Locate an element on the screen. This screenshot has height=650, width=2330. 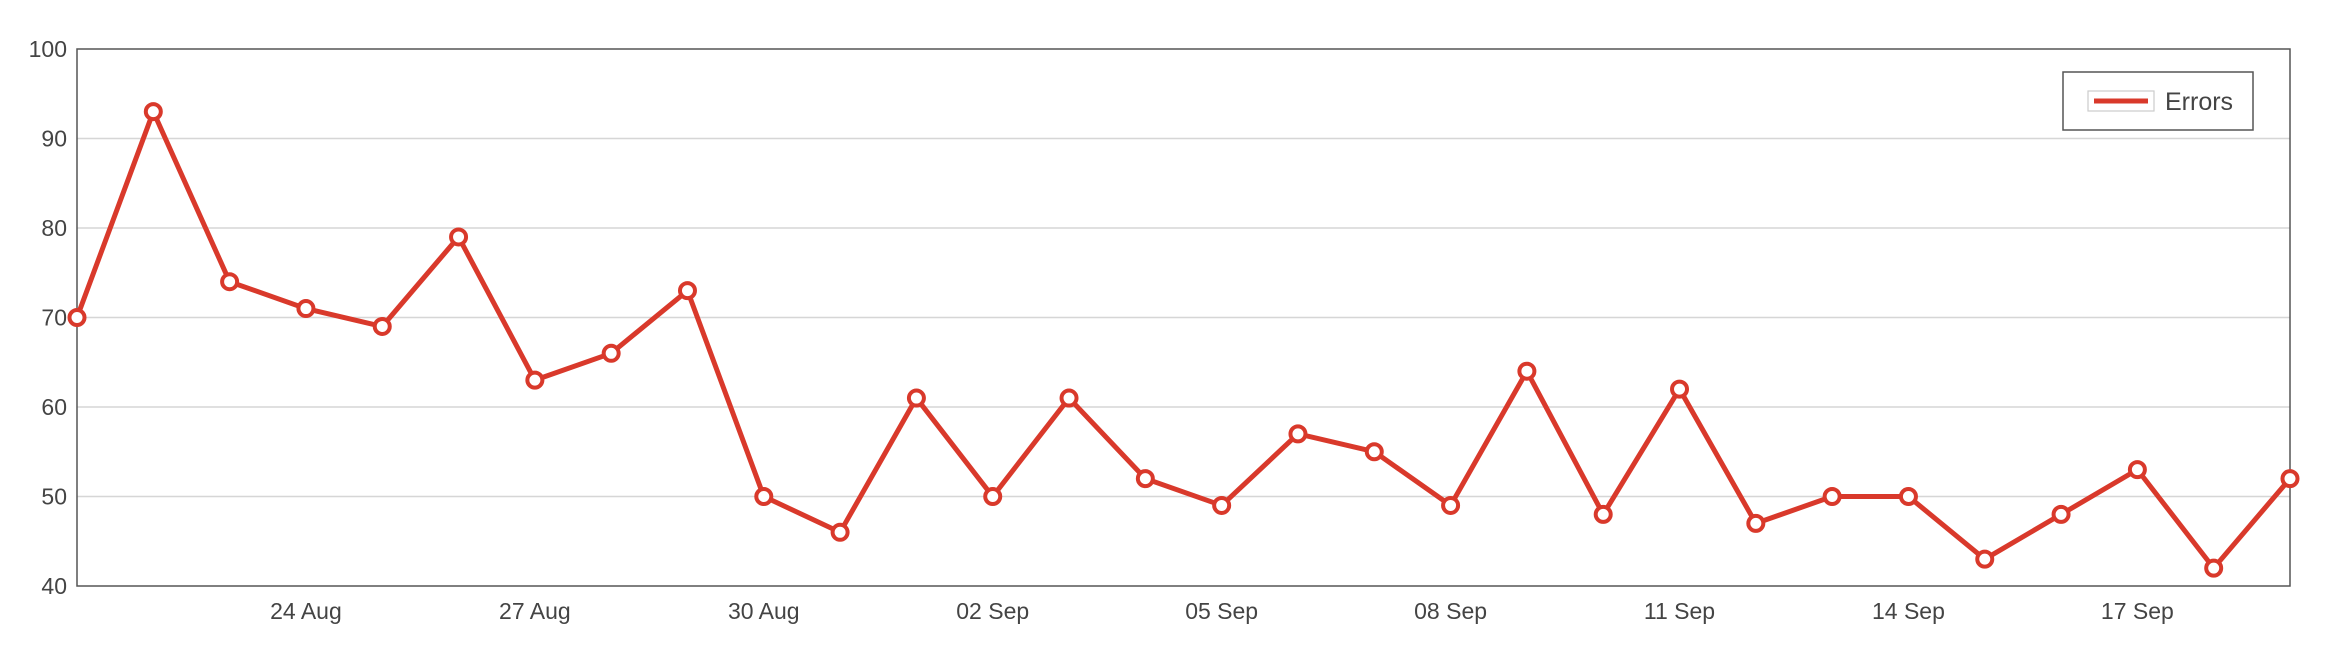
legend-label: Errors is located at coordinates (2199, 102).